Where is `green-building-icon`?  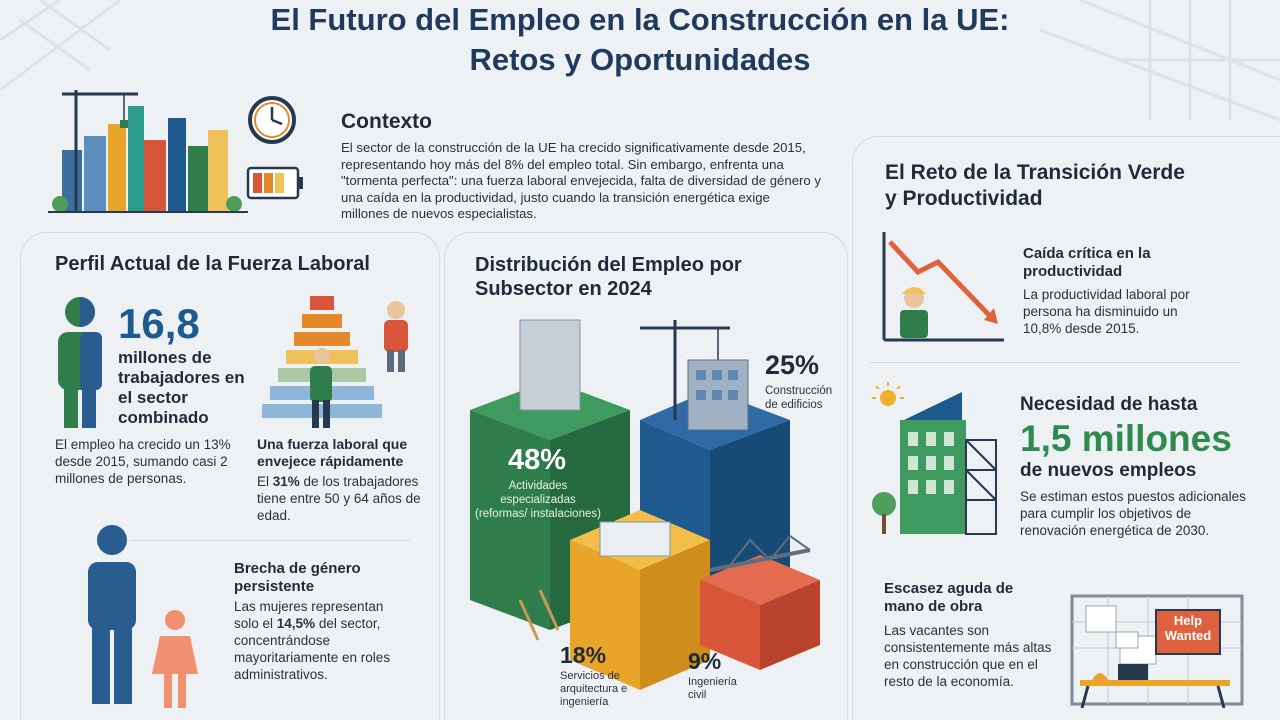 green-building-icon is located at coordinates (934, 458).